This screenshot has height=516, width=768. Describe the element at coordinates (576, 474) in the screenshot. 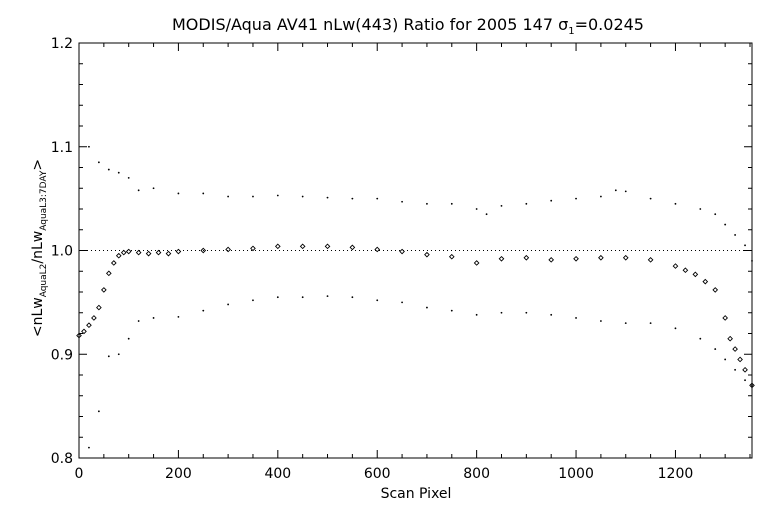

I see `x-tick-label: 1000` at that location.